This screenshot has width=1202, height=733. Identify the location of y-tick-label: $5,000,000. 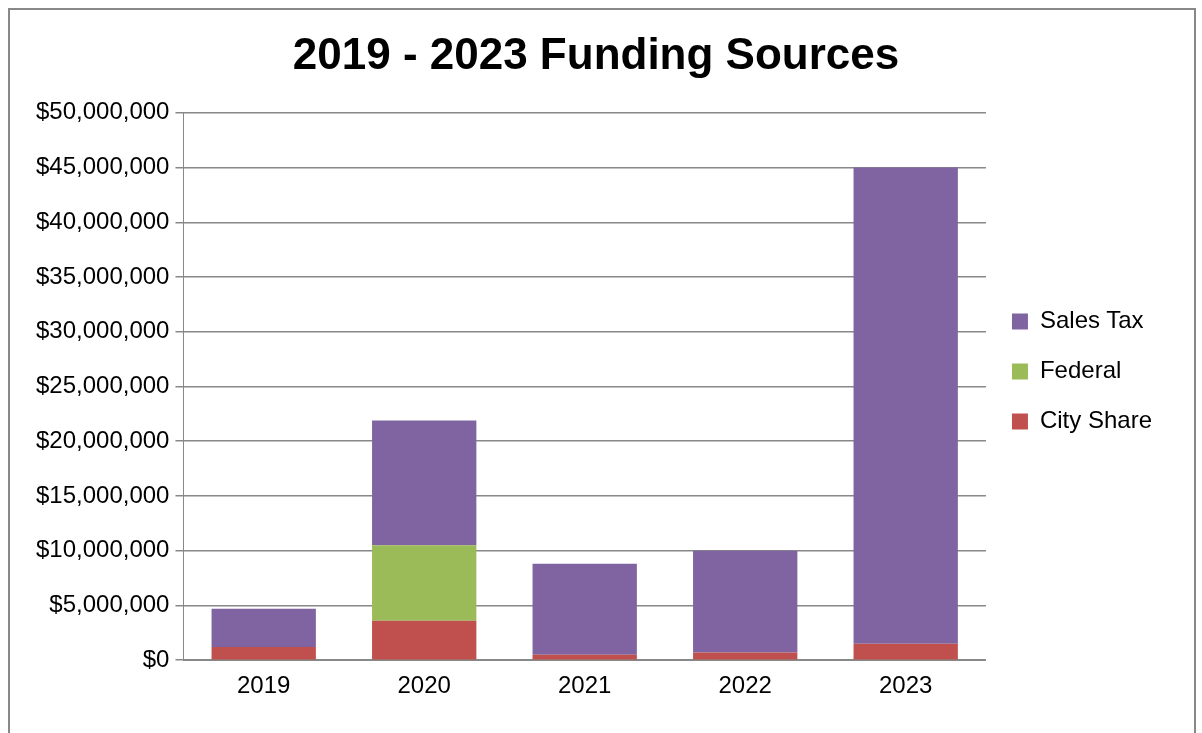
(109, 604).